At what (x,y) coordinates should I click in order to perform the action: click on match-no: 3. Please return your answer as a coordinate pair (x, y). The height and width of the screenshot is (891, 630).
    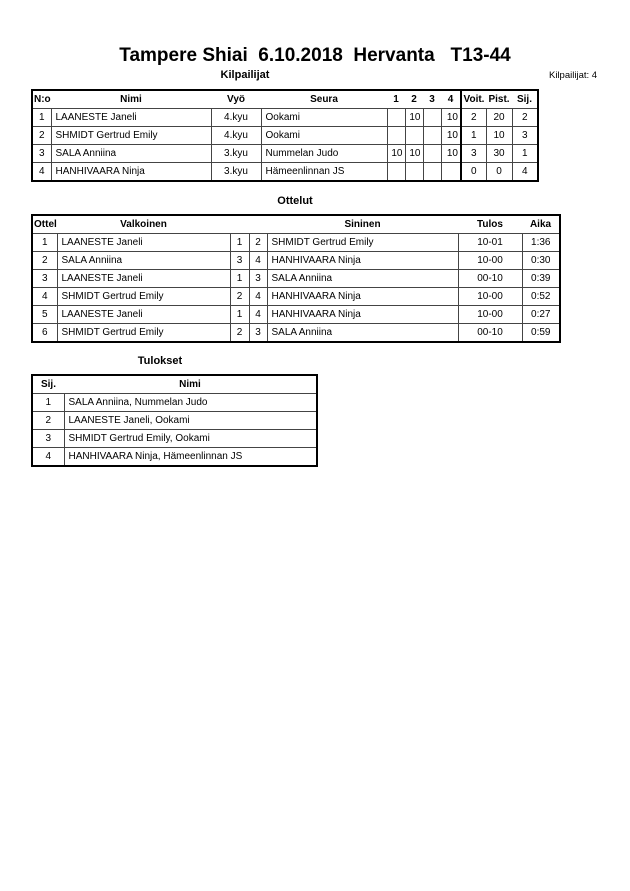
    Looking at the image, I should click on (44, 278).